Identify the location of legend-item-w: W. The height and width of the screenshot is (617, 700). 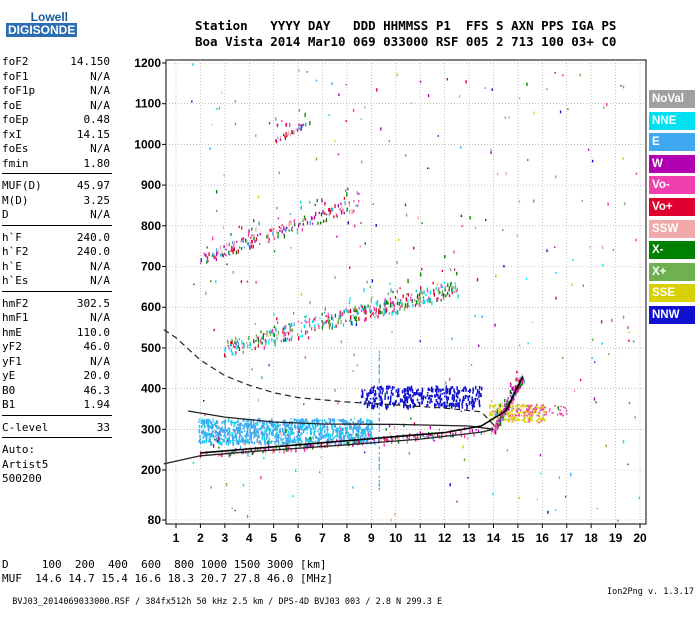
(672, 163).